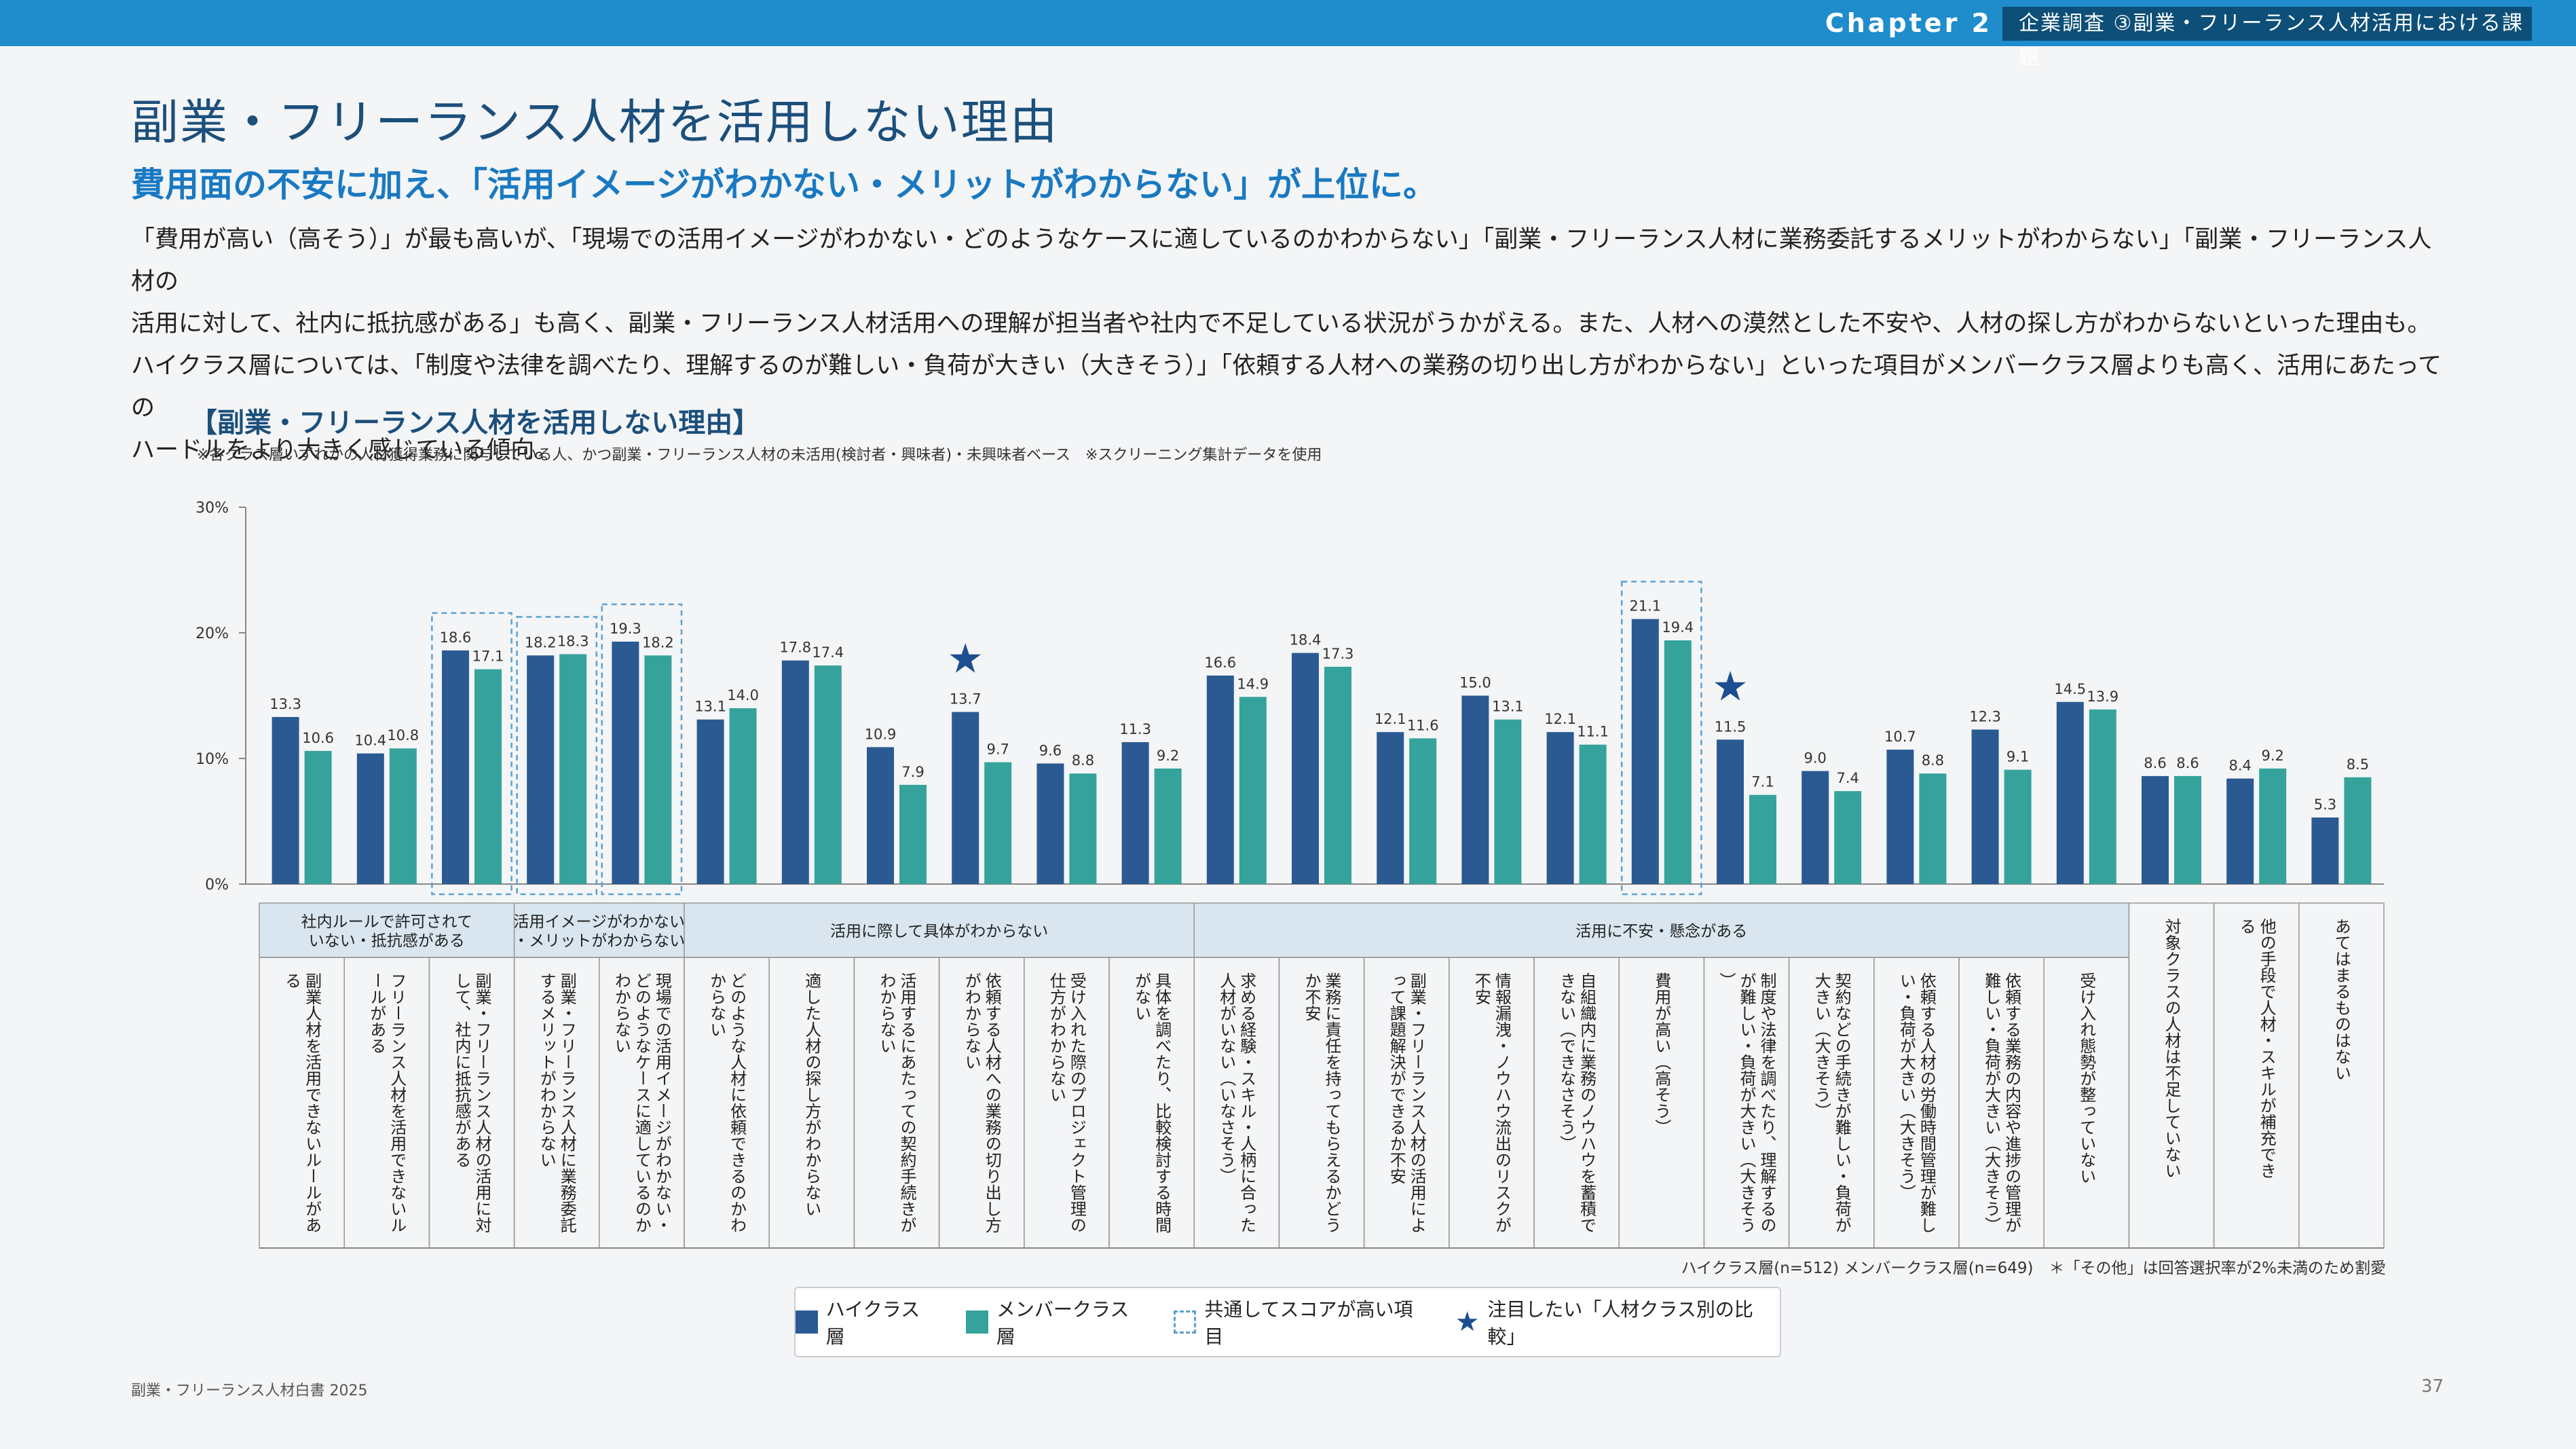 The height and width of the screenshot is (1449, 2576). I want to click on category-label: 活用するにあたっての契約手続きが, so click(906, 1102).